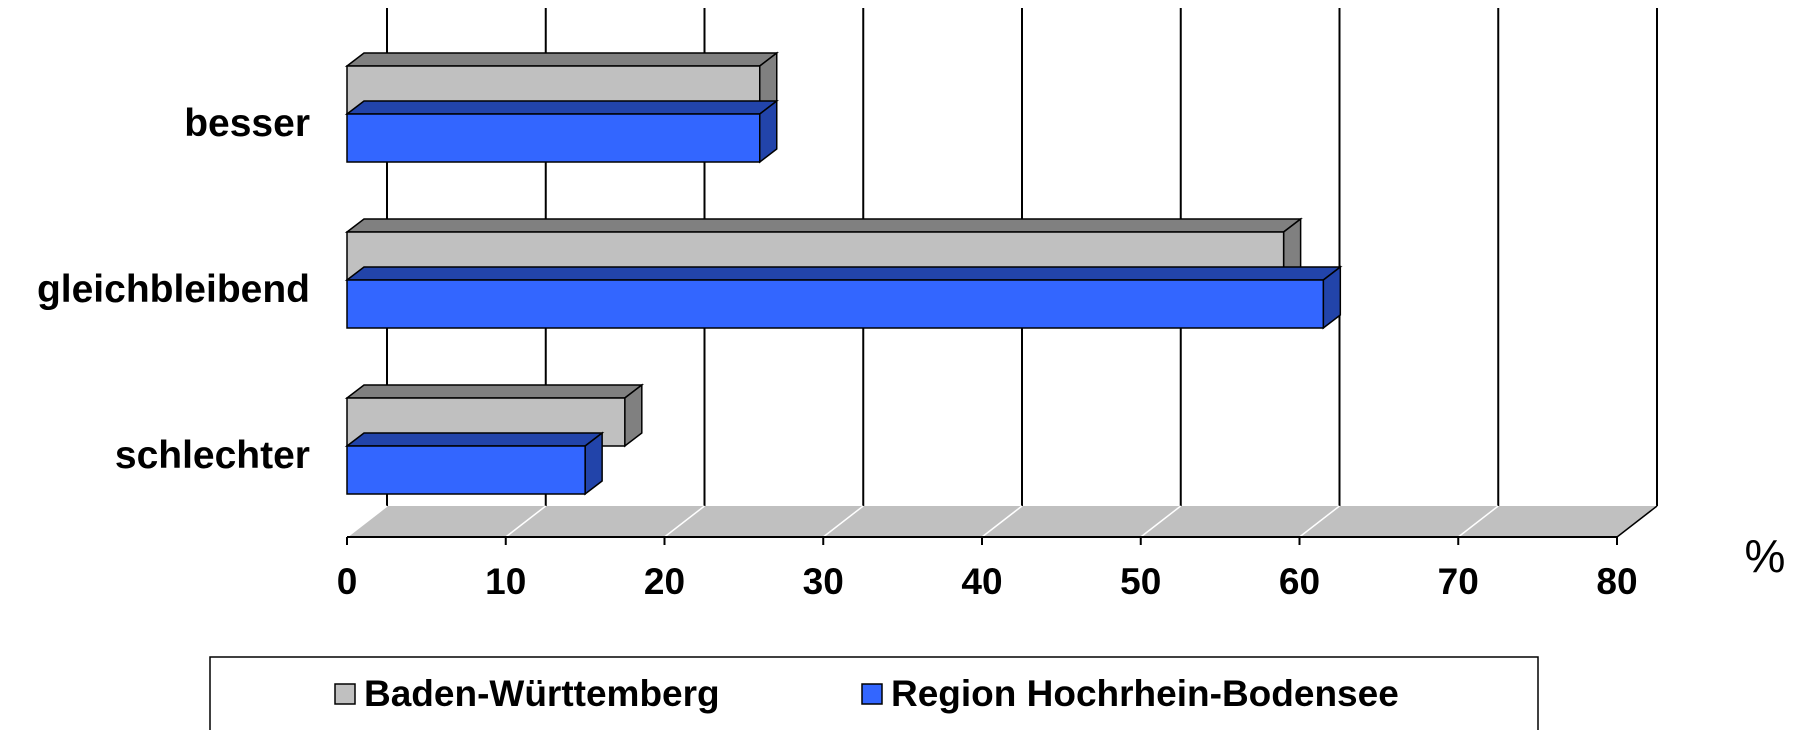  I want to click on x-tick-label: 40, so click(981, 581).